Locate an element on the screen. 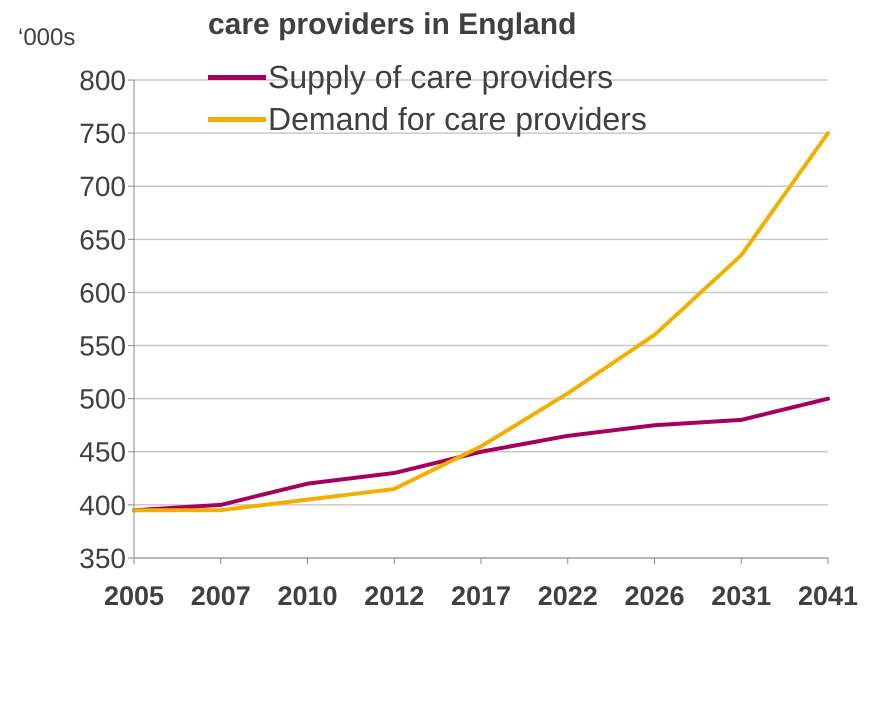 This screenshot has width=893, height=715. y-tick-label: 750 is located at coordinates (102, 134).